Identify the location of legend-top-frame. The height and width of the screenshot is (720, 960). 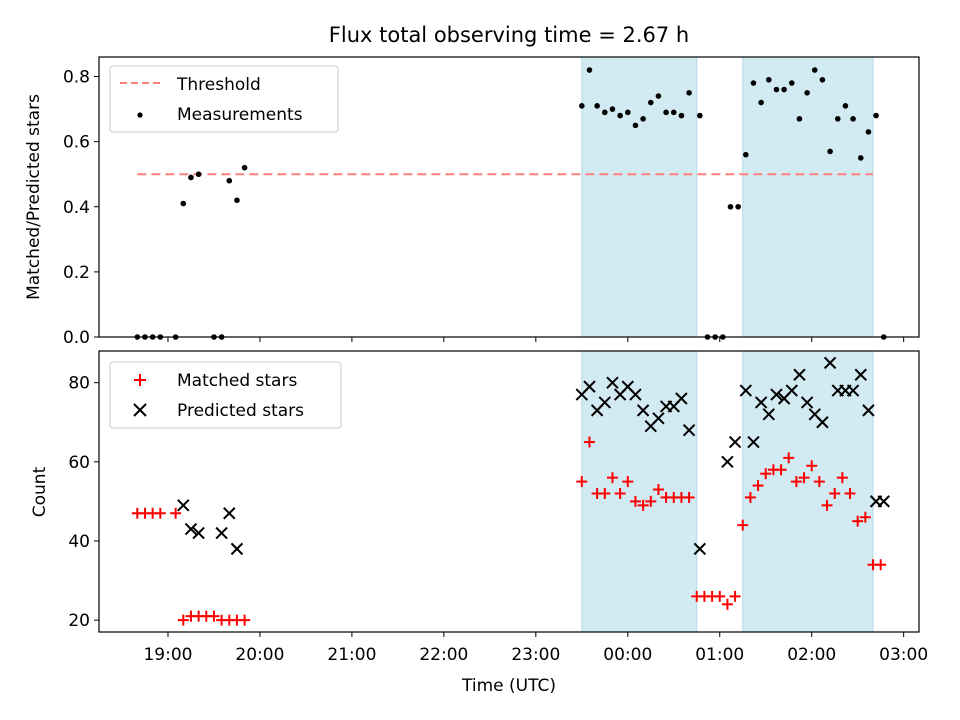
(224, 99).